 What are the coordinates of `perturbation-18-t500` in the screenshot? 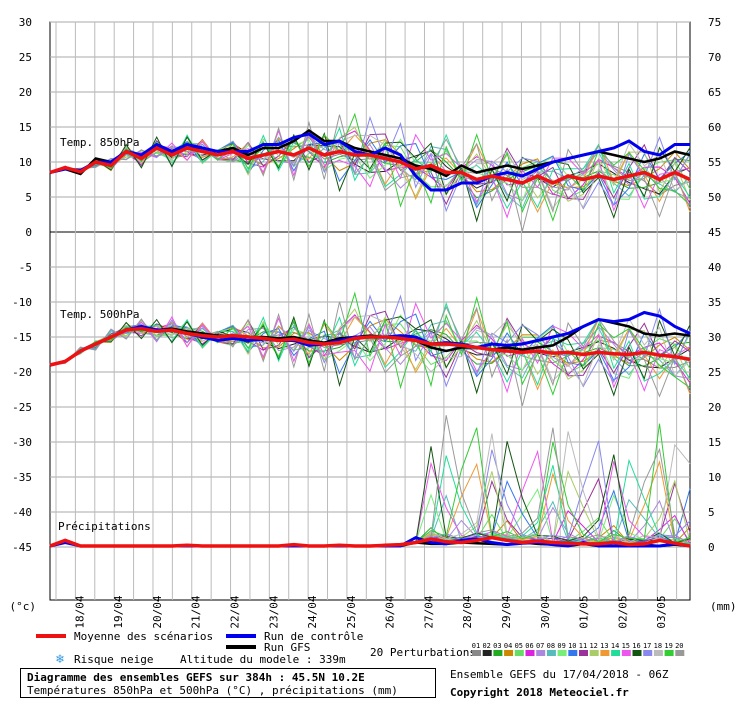 It's located at (370, 350).